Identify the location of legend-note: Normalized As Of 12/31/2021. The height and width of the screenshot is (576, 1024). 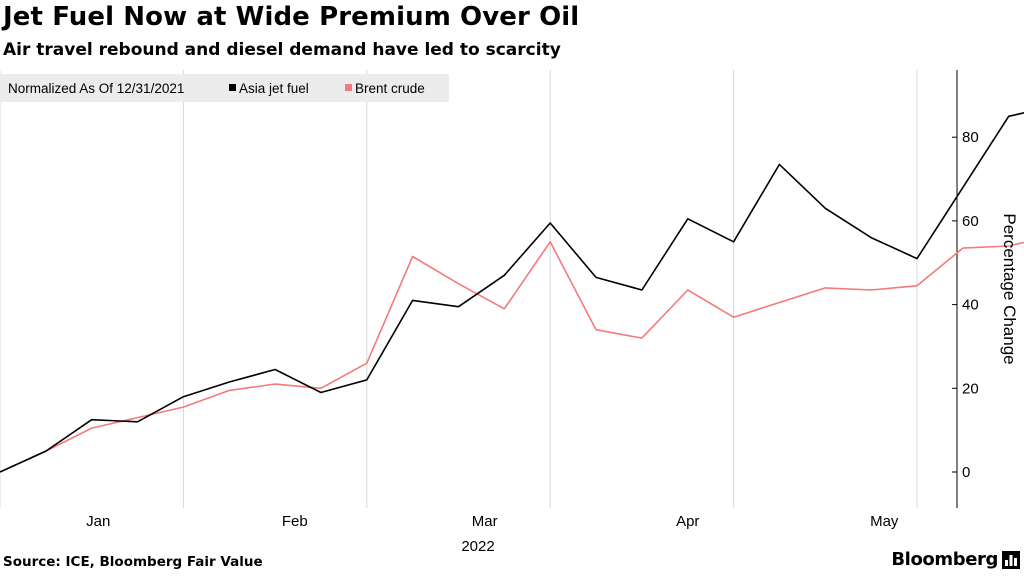
(96, 88).